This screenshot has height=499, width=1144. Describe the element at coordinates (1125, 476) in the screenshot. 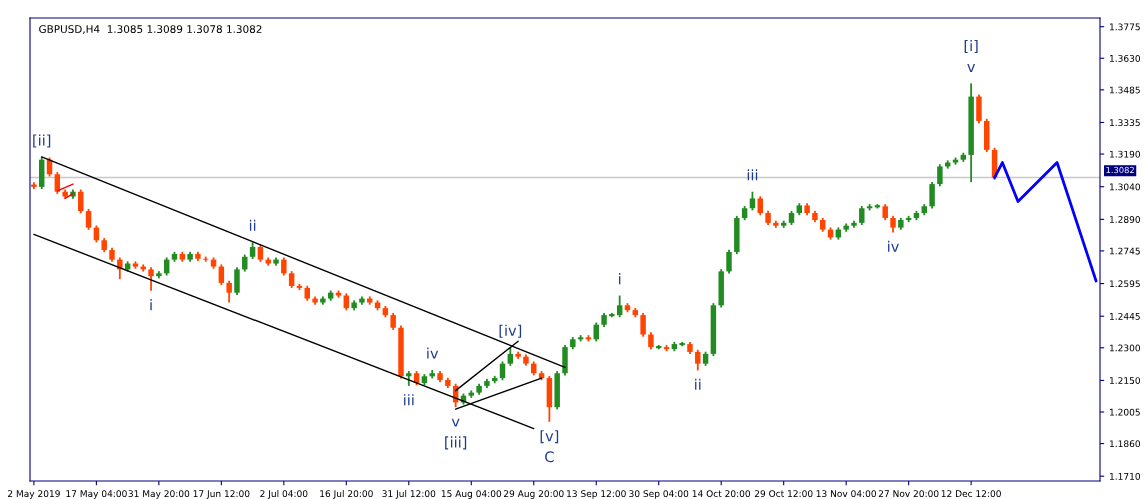

I see `y-tick-label: 1.1710` at that location.